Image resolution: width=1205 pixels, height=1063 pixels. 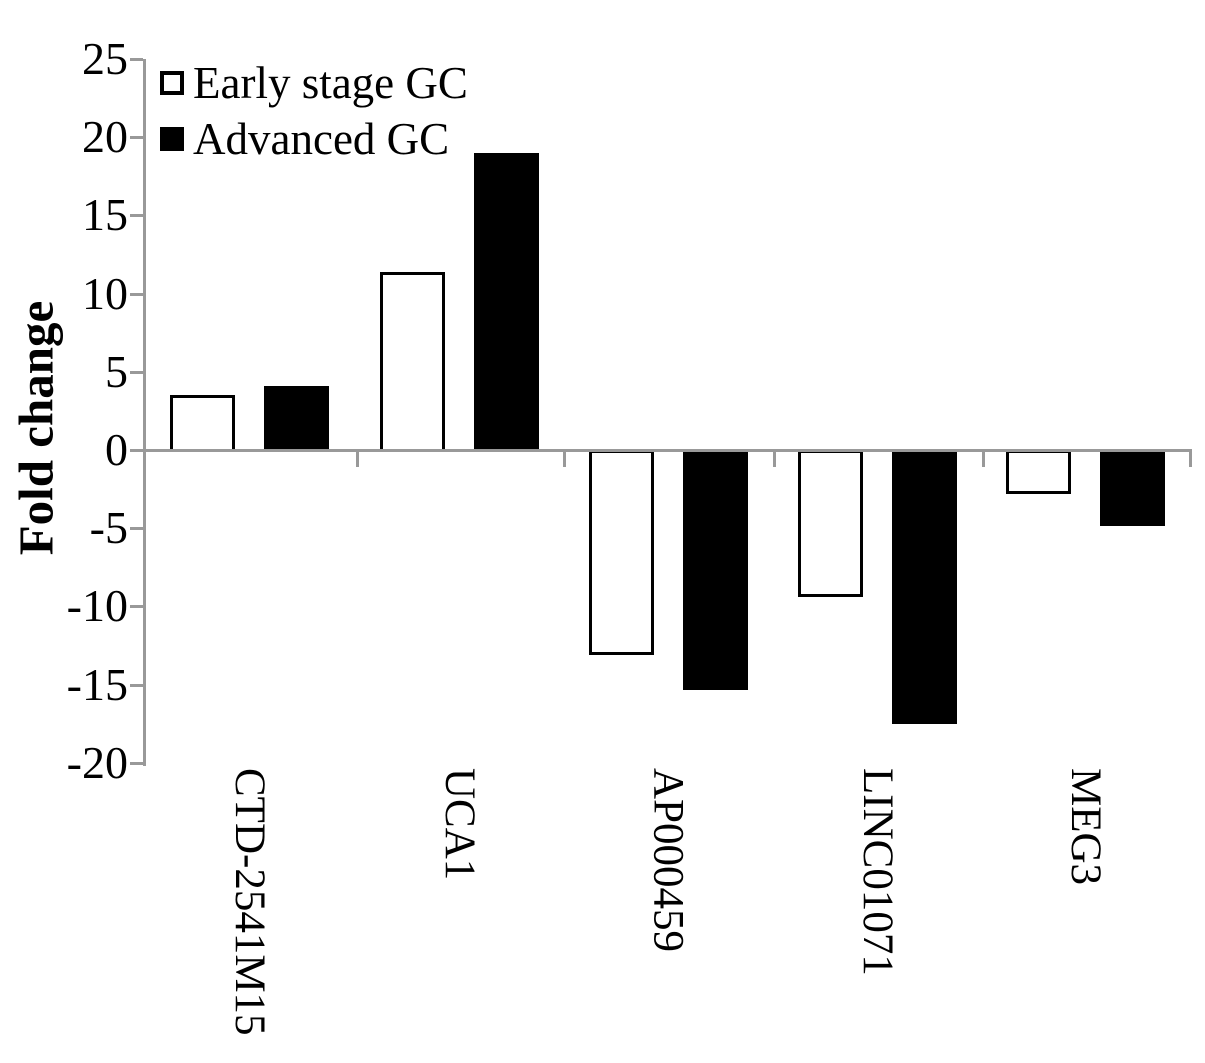 What do you see at coordinates (1190, 459) in the screenshot?
I see `x-axis-end-tick` at bounding box center [1190, 459].